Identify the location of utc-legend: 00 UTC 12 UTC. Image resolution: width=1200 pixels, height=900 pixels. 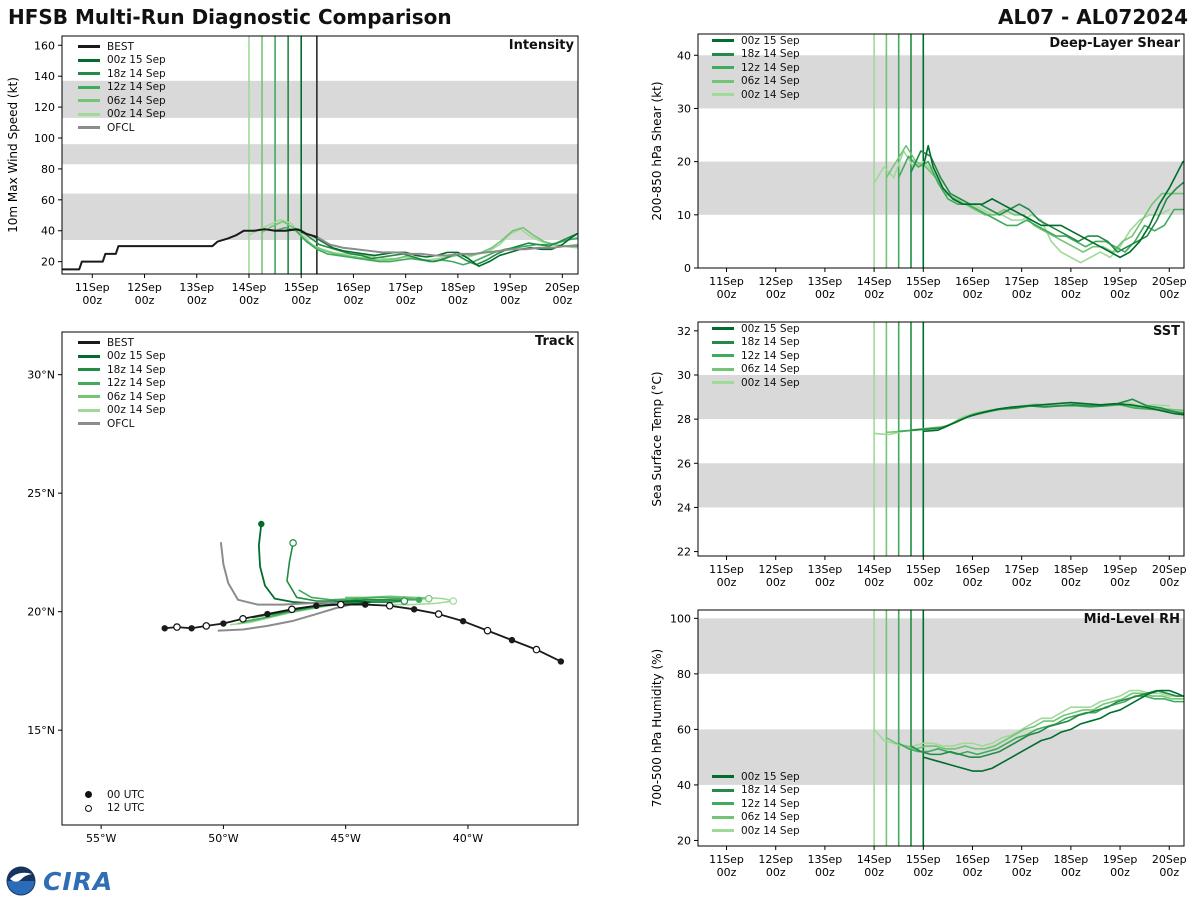
(111, 801).